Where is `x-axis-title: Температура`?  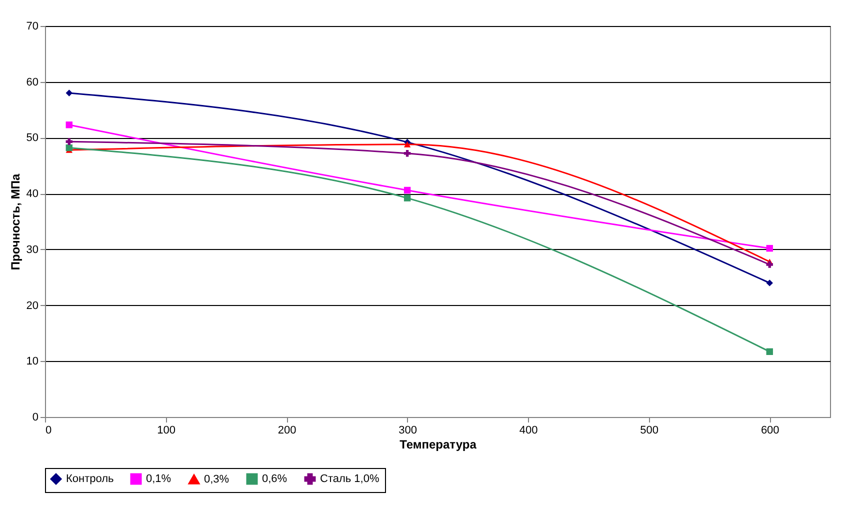
x-axis-title: Температура is located at coordinates (438, 445).